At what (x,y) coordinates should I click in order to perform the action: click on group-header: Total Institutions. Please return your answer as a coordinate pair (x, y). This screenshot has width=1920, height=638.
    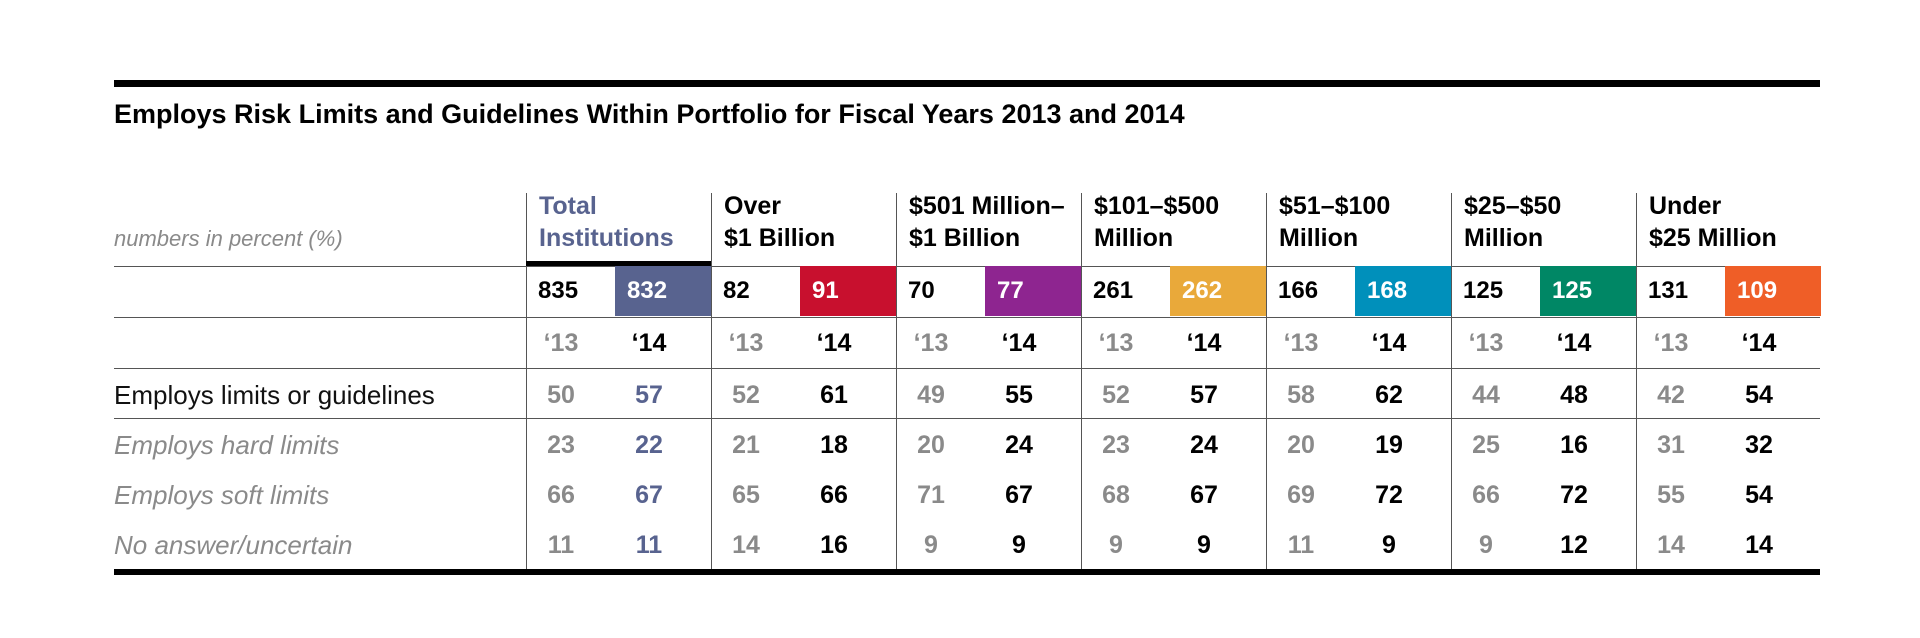
    Looking at the image, I should click on (629, 222).